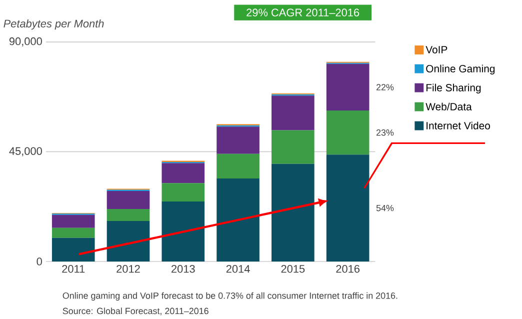  What do you see at coordinates (25, 41) in the screenshot?
I see `y-tick-label: 90,000` at bounding box center [25, 41].